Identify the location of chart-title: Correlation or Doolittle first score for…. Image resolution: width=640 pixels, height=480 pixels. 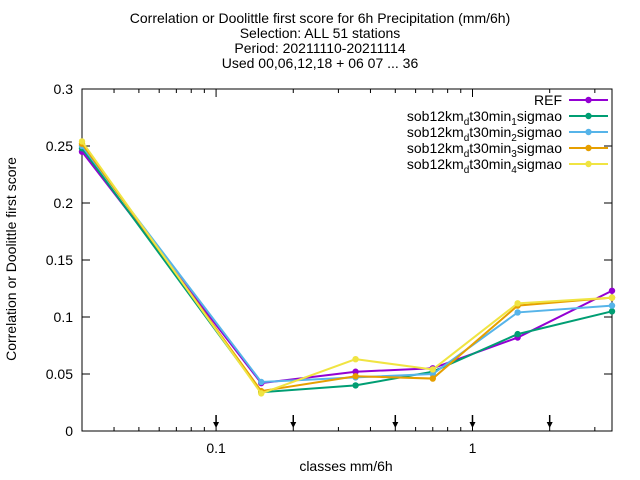
(320, 18).